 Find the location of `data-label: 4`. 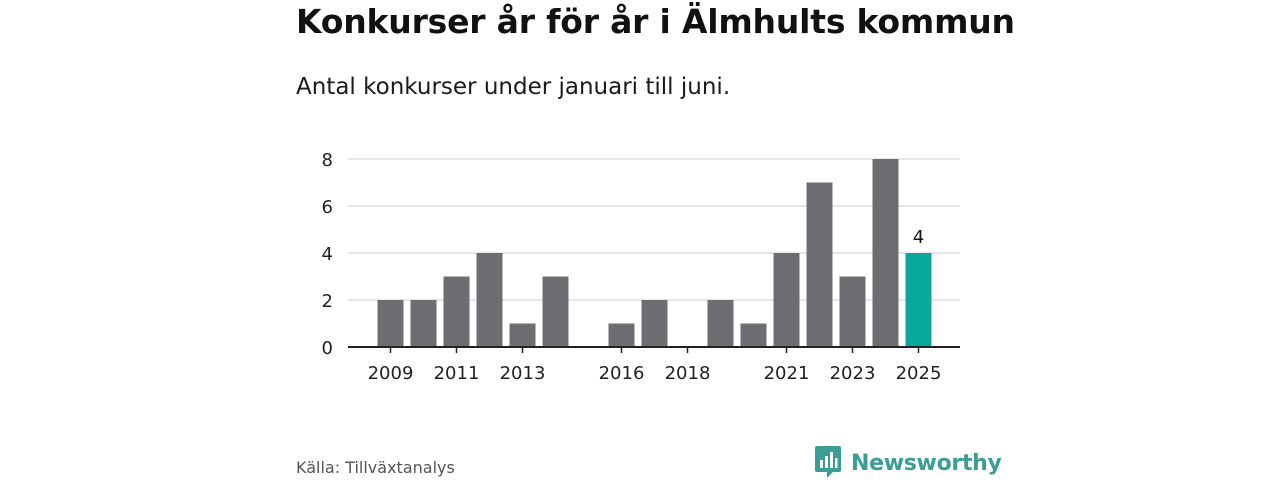

data-label: 4 is located at coordinates (918, 237).